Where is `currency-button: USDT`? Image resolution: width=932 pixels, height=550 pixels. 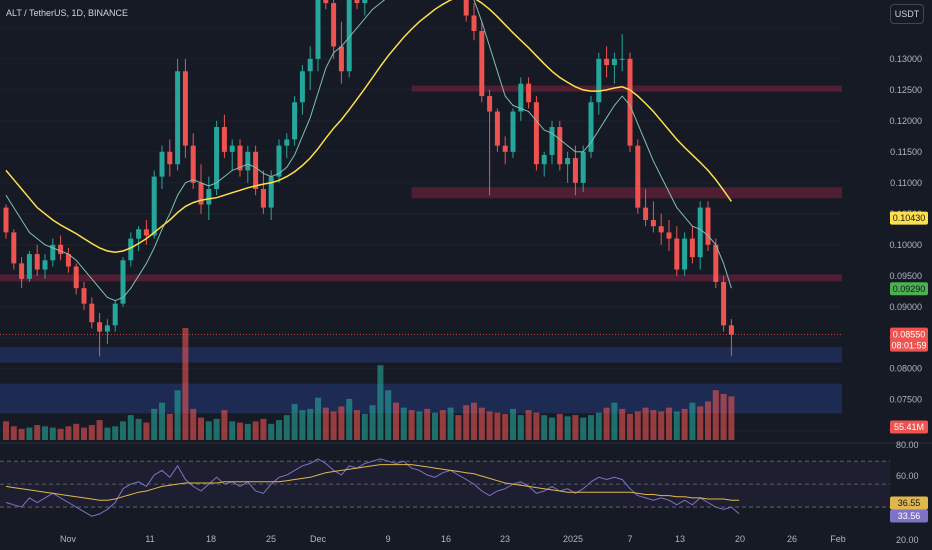
currency-button: USDT is located at coordinates (907, 14).